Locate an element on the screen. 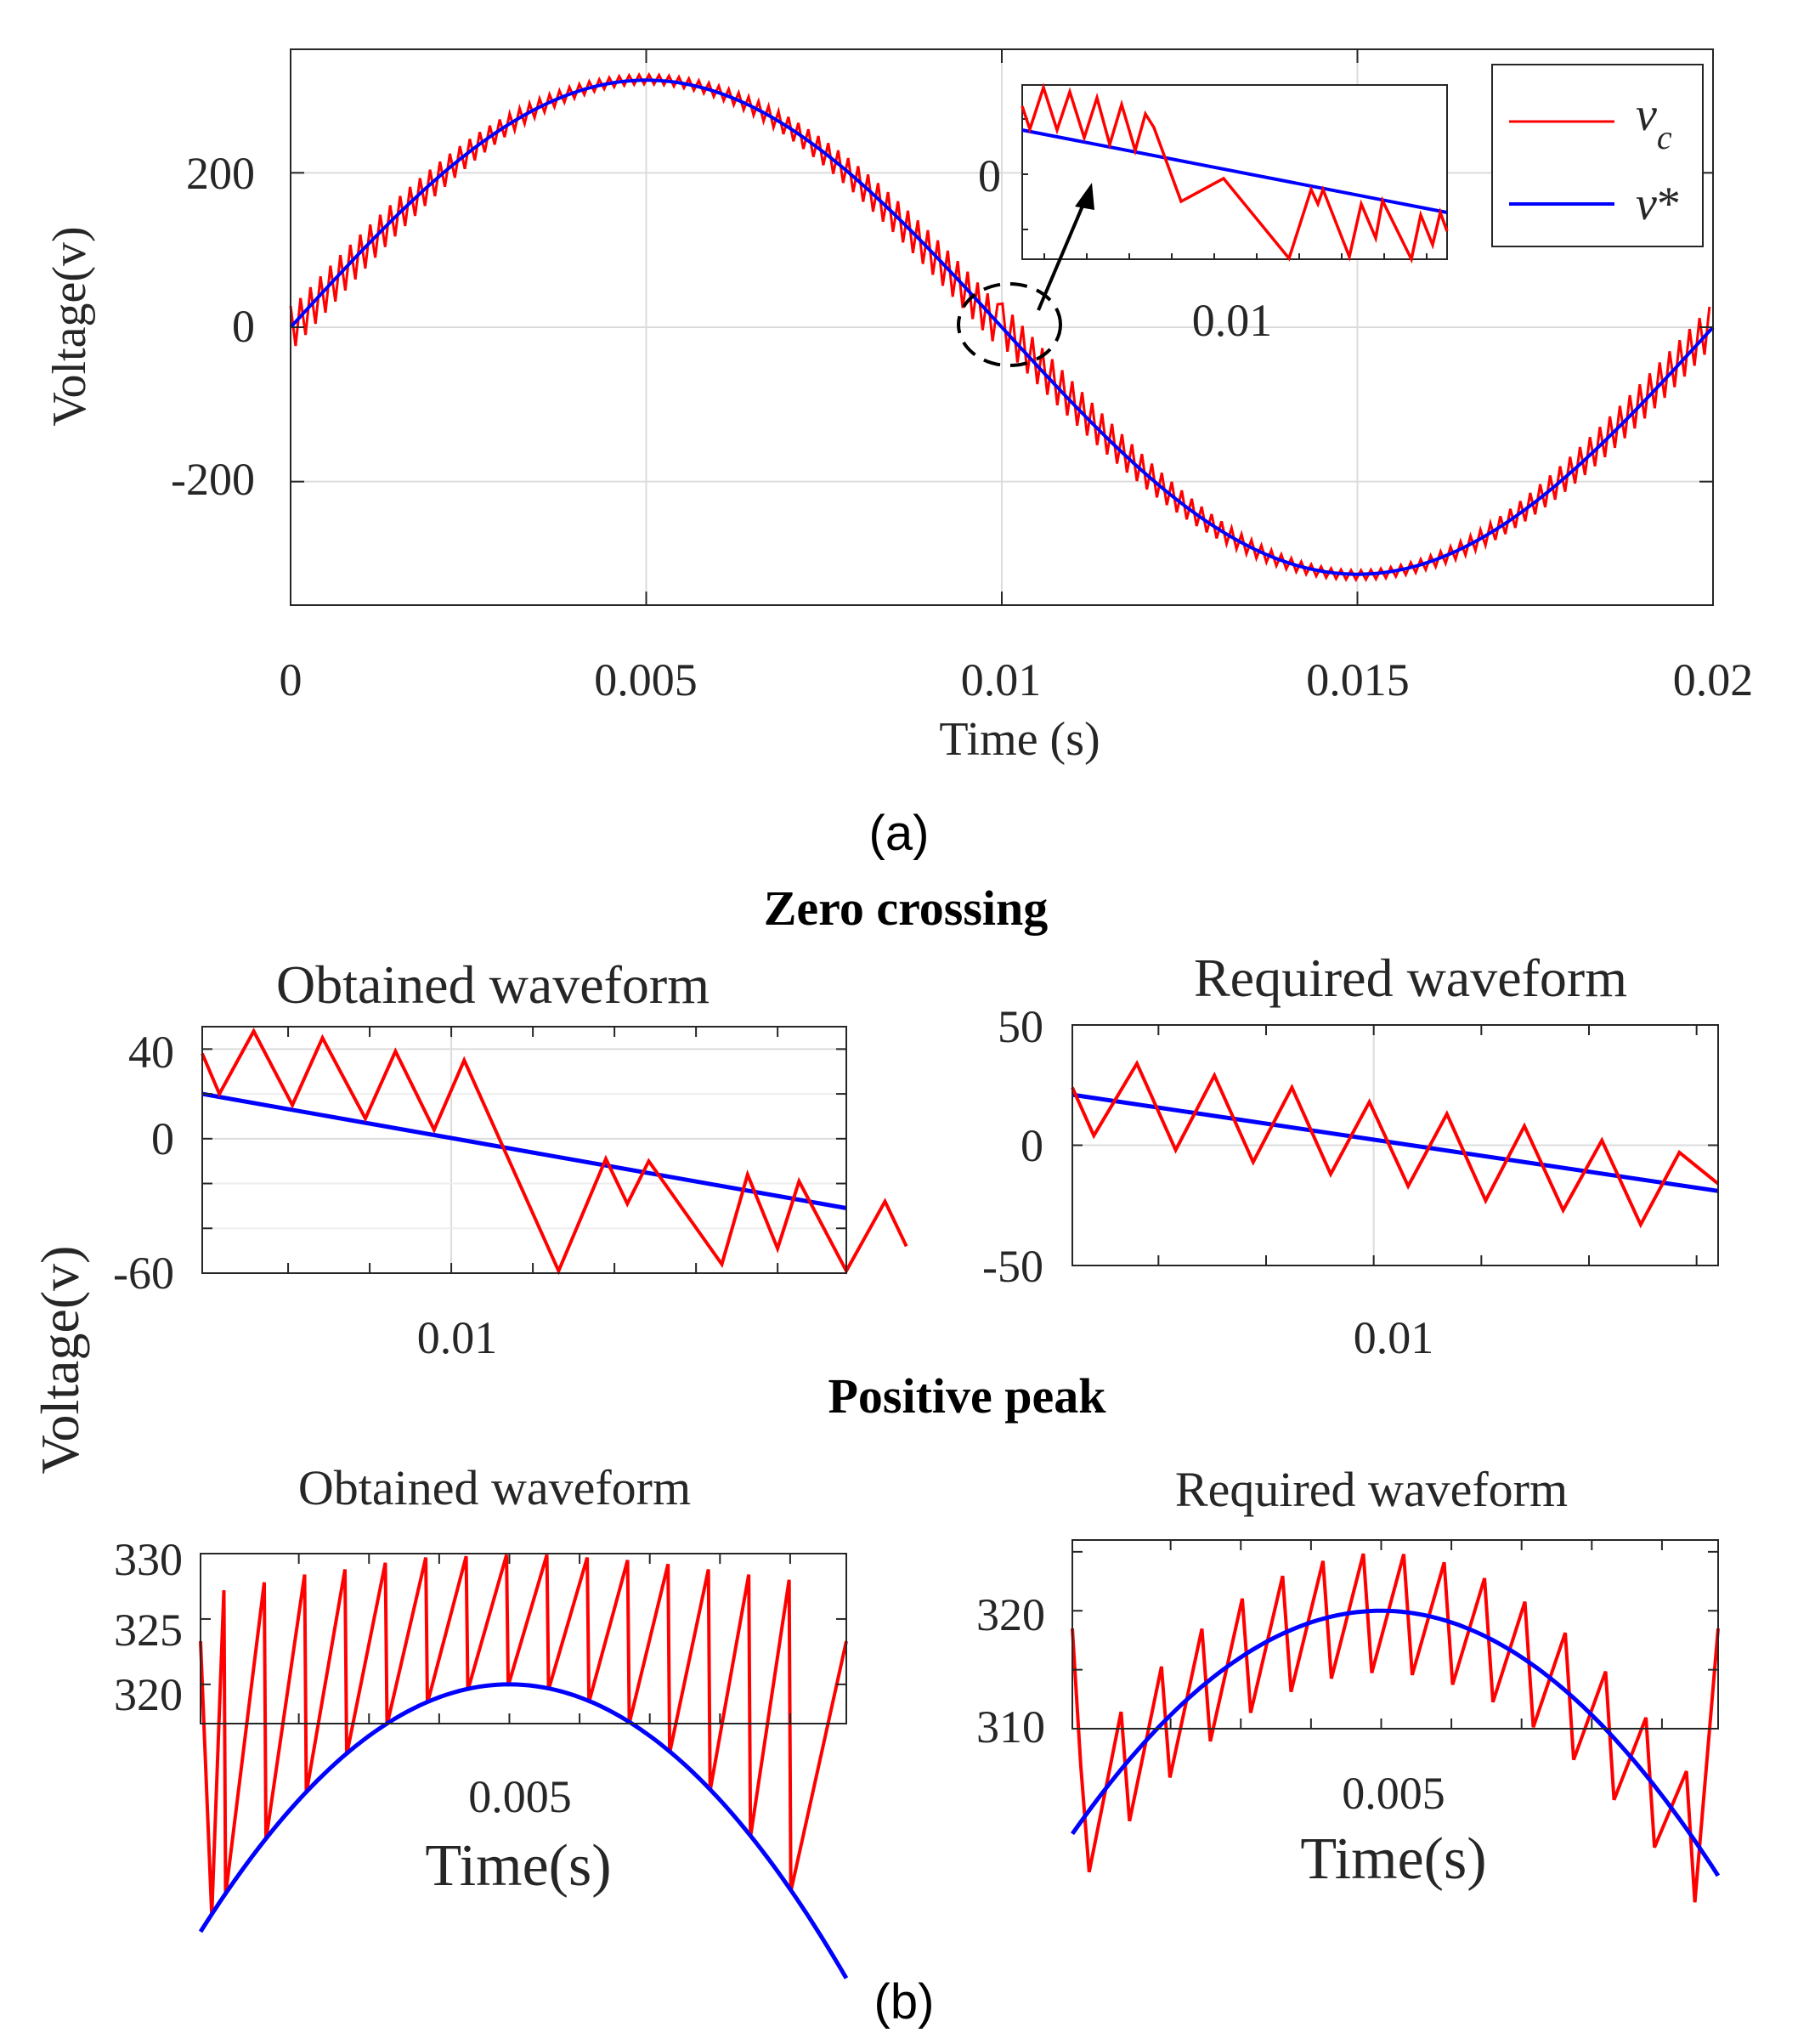  zoom-arrow-line is located at coordinates (1062, 254).